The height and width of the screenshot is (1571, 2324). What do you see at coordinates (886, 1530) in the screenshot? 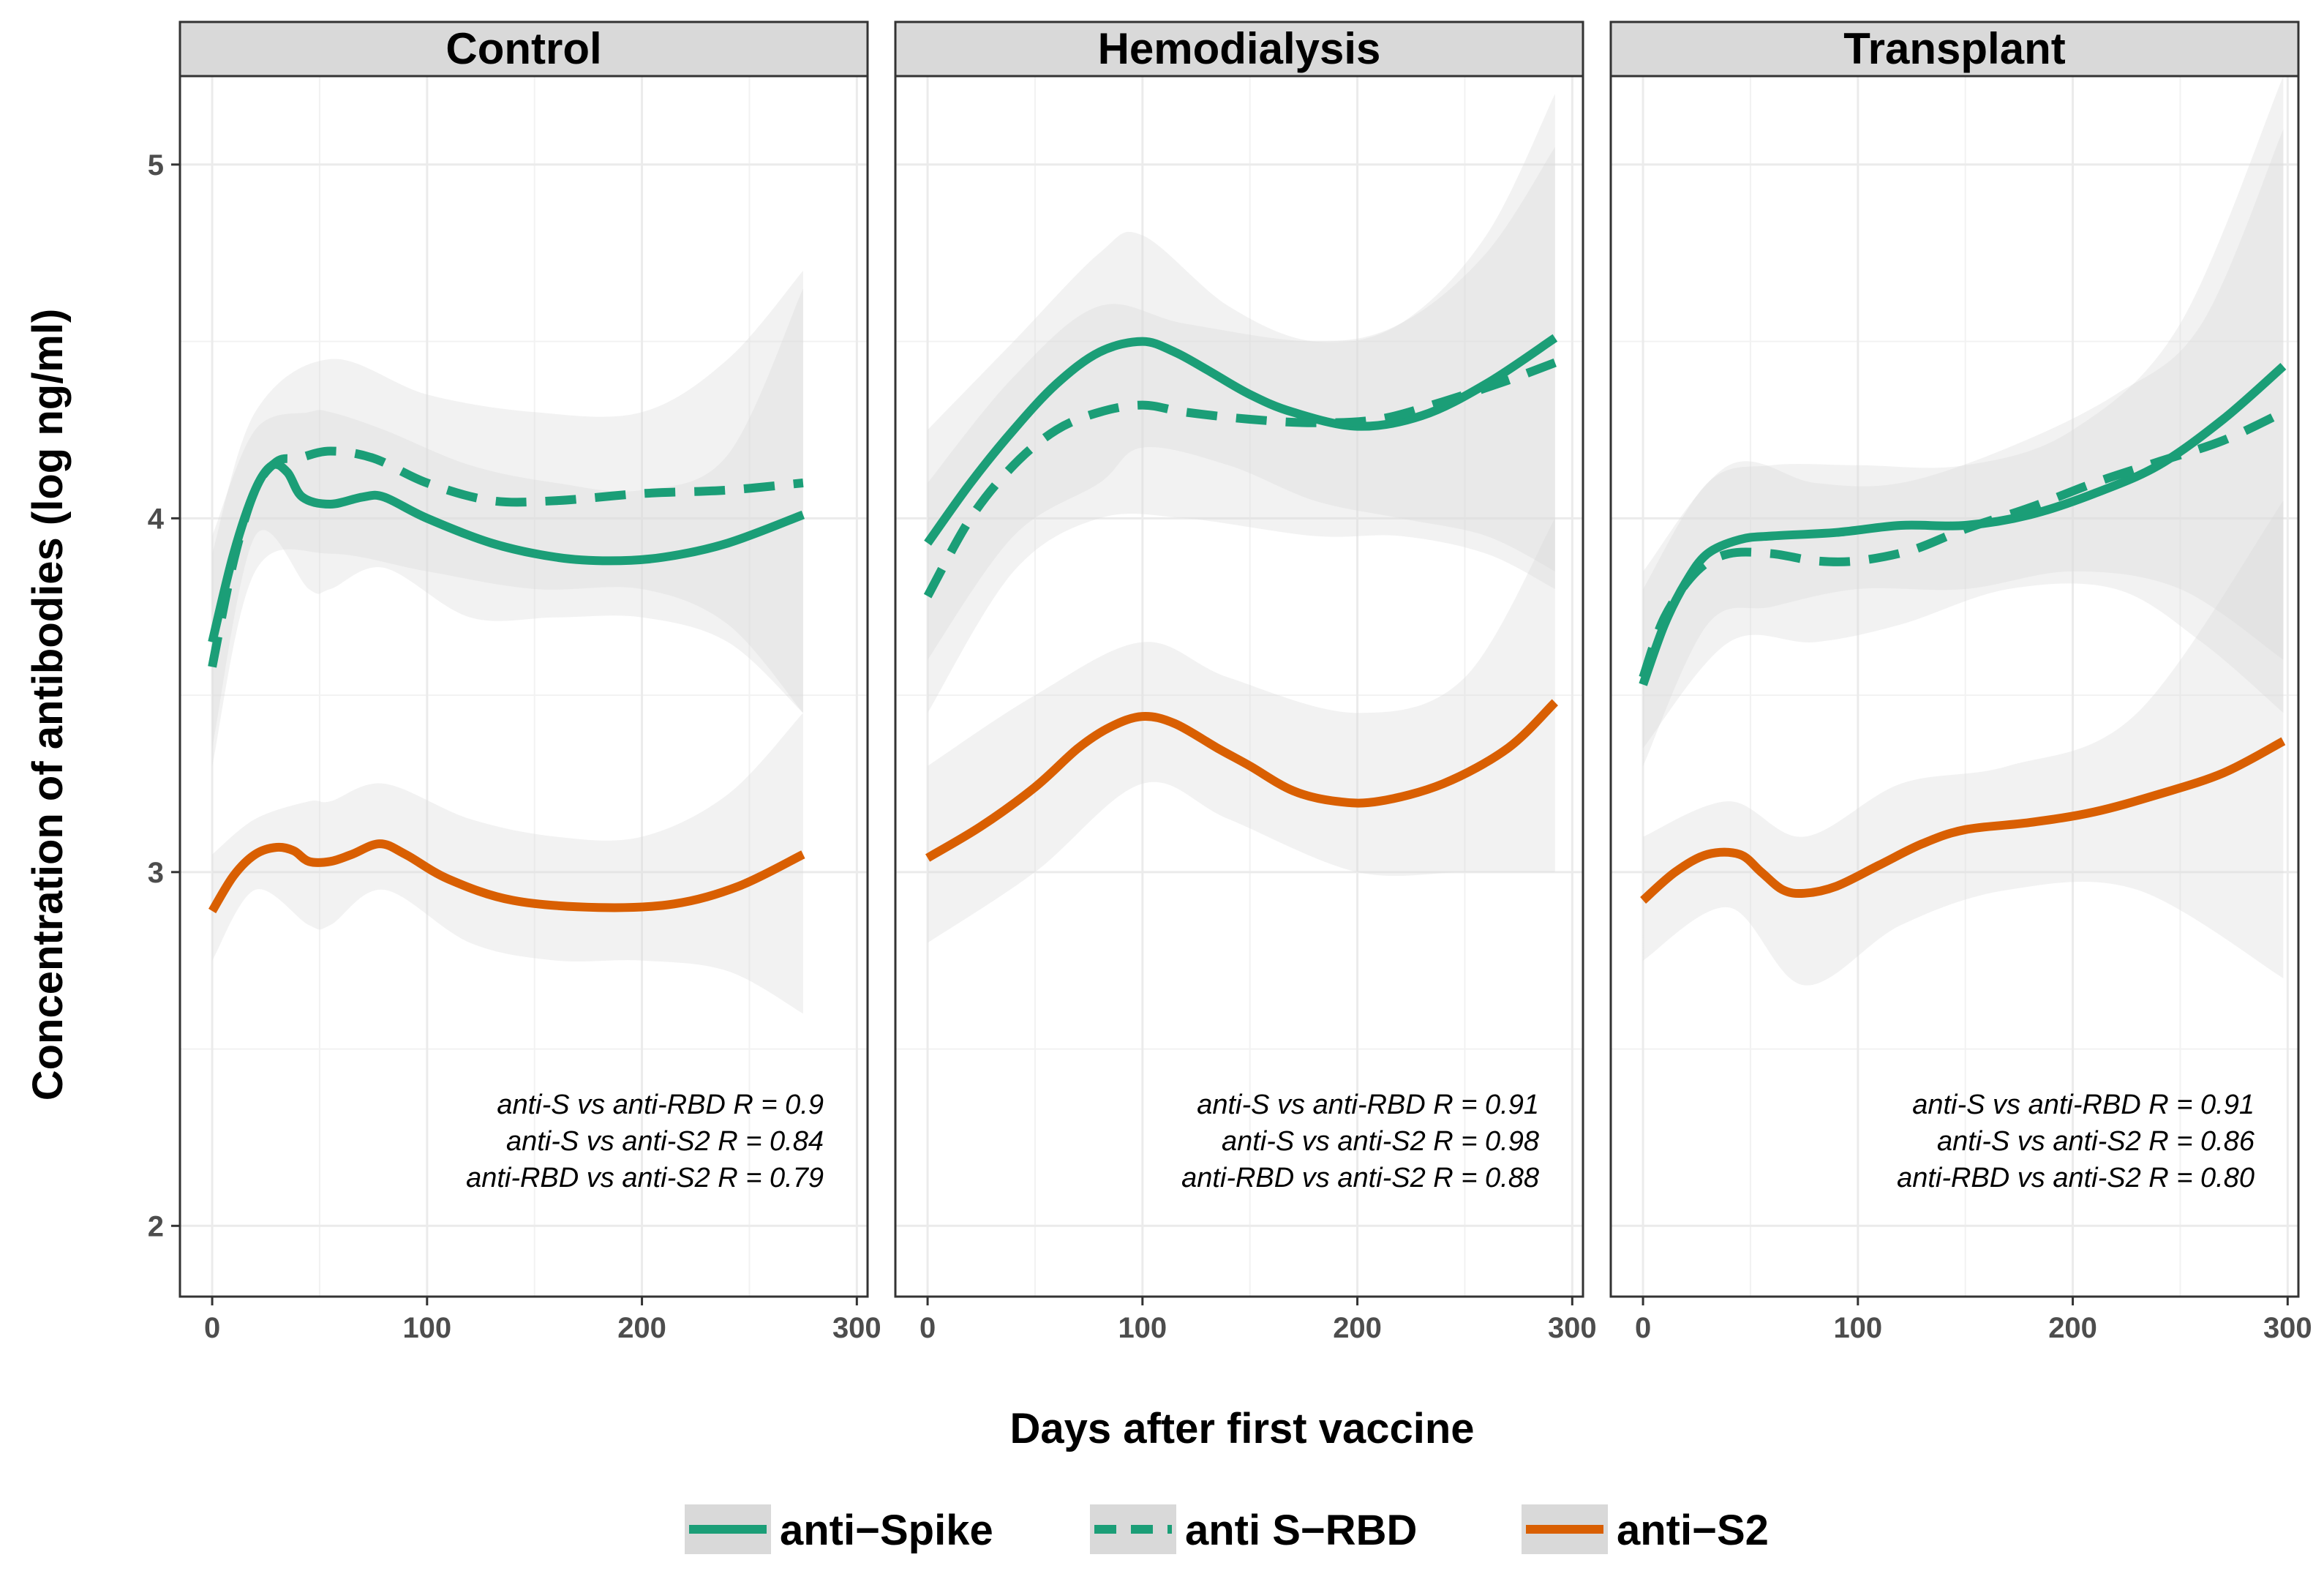
I see `legend-label: anti−Spike` at bounding box center [886, 1530].